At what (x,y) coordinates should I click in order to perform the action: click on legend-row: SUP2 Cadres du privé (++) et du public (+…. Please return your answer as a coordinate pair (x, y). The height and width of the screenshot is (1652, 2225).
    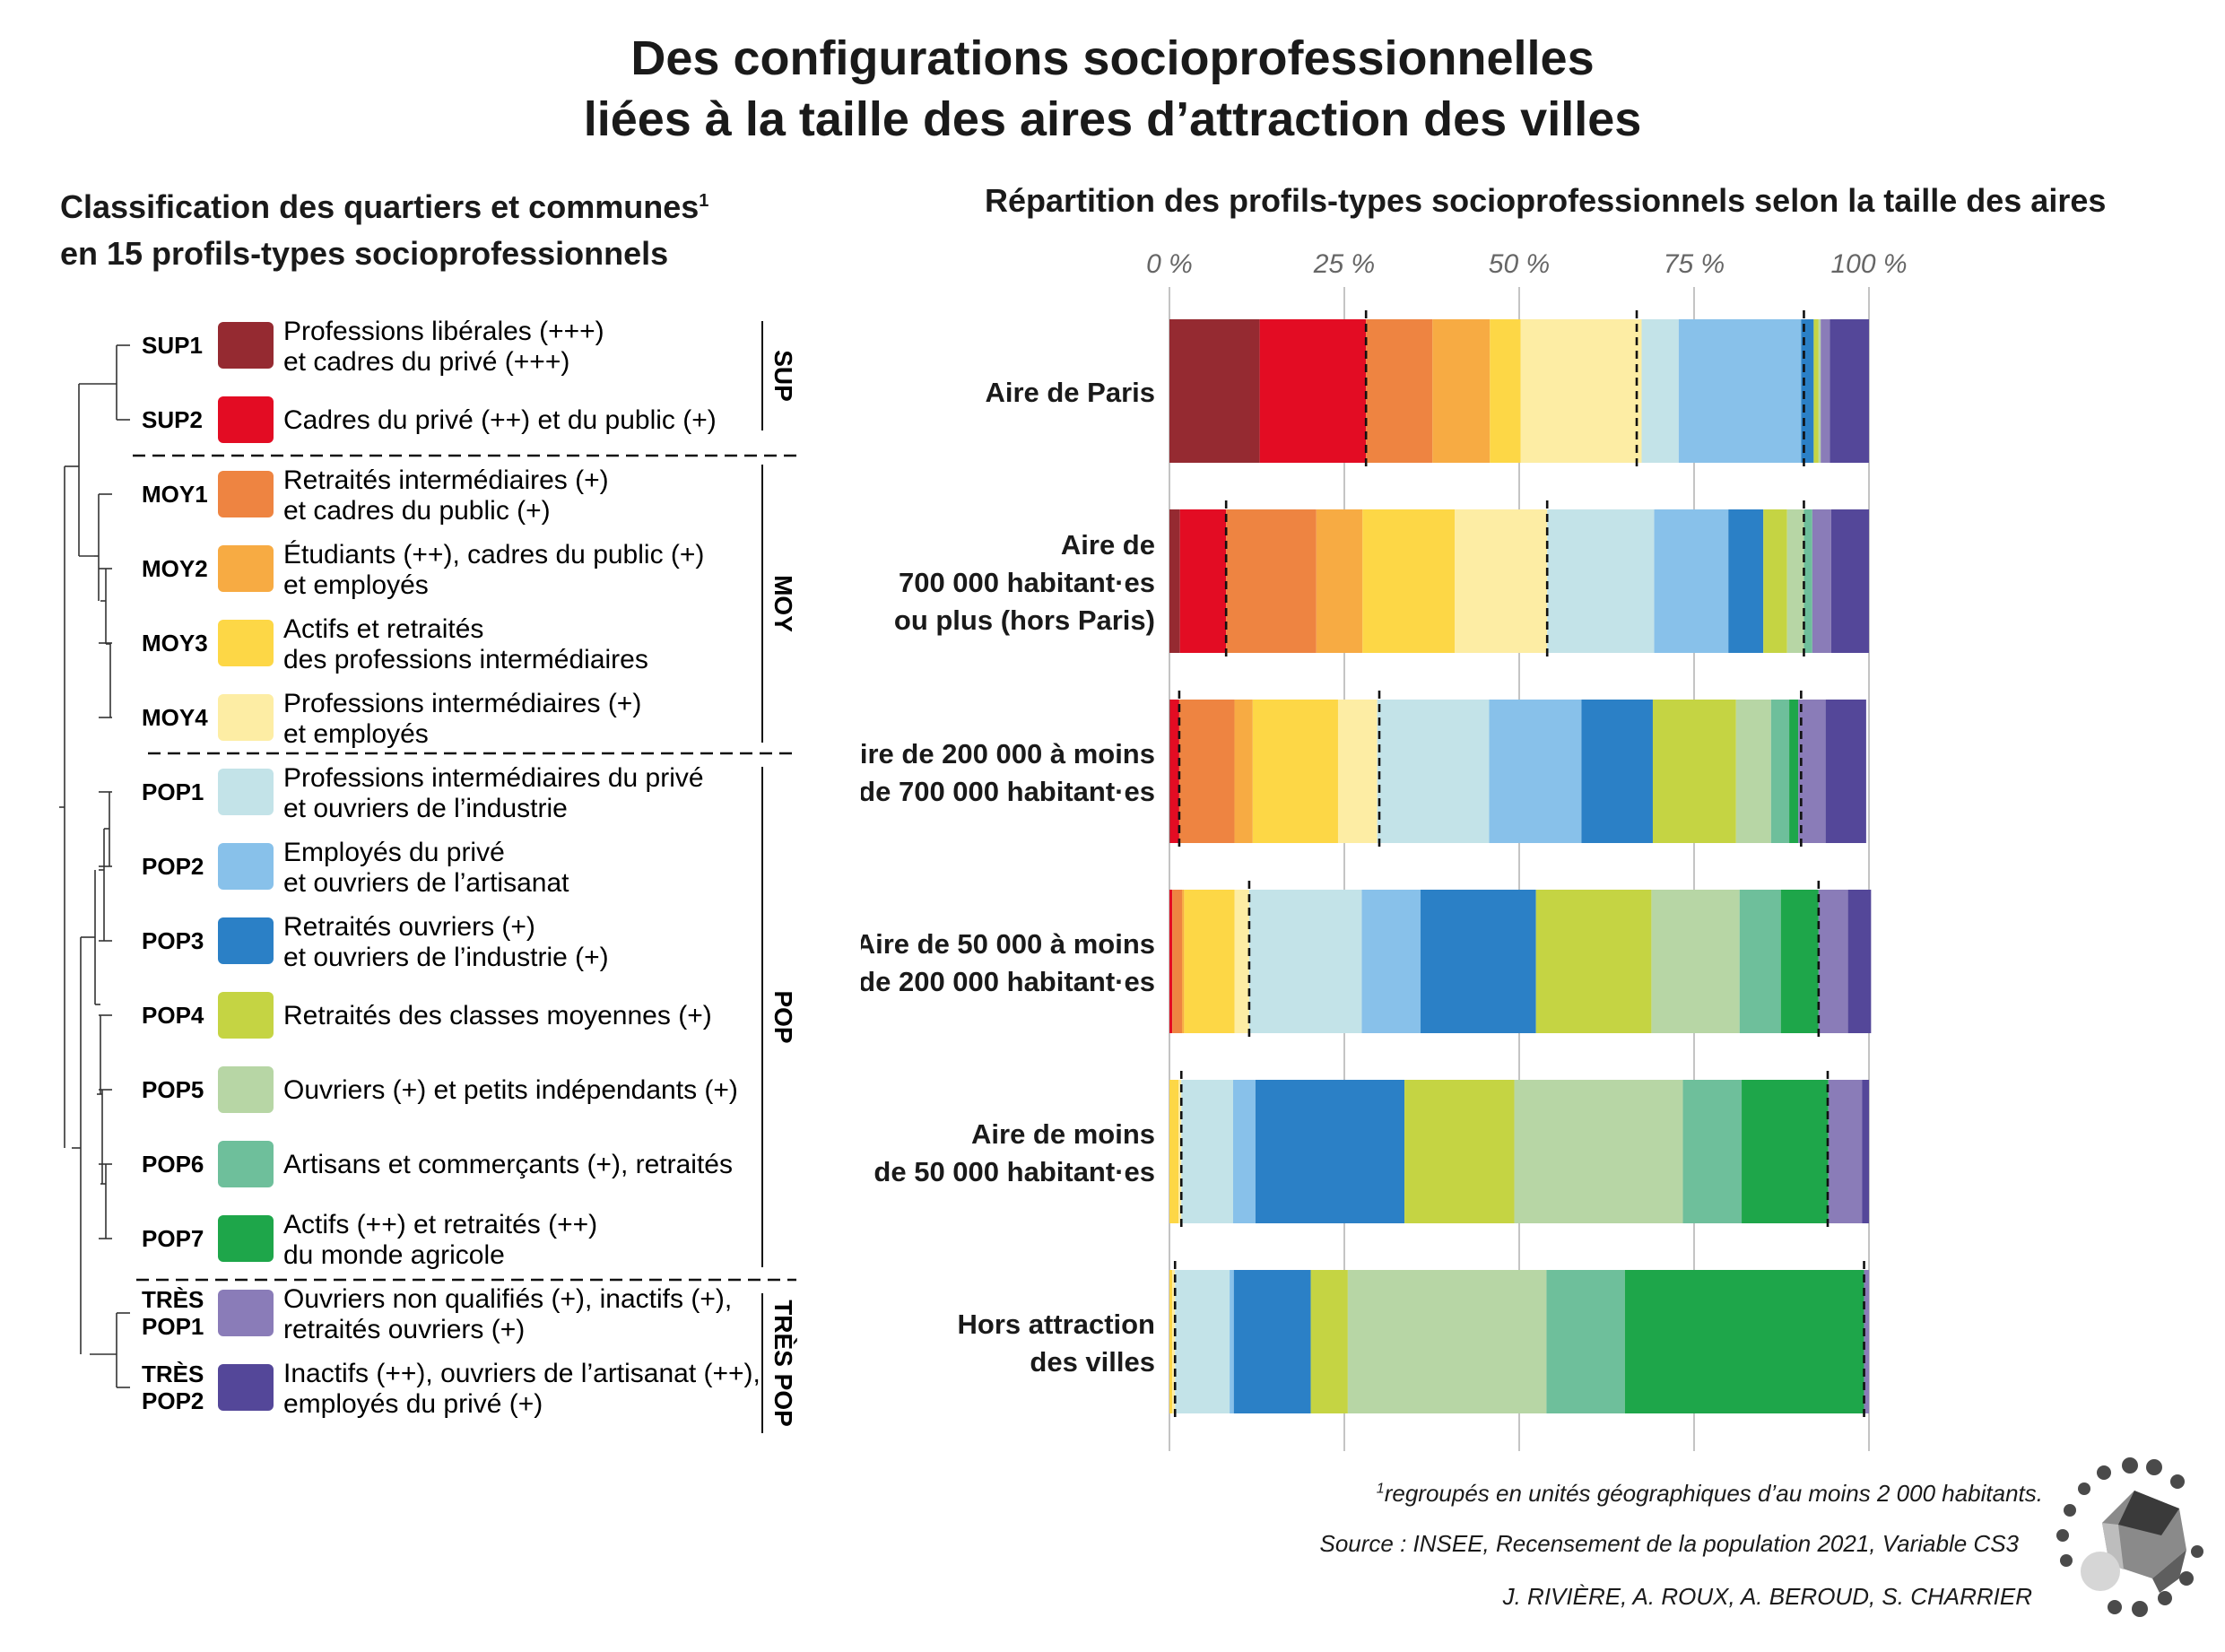
    Looking at the image, I should click on (429, 419).